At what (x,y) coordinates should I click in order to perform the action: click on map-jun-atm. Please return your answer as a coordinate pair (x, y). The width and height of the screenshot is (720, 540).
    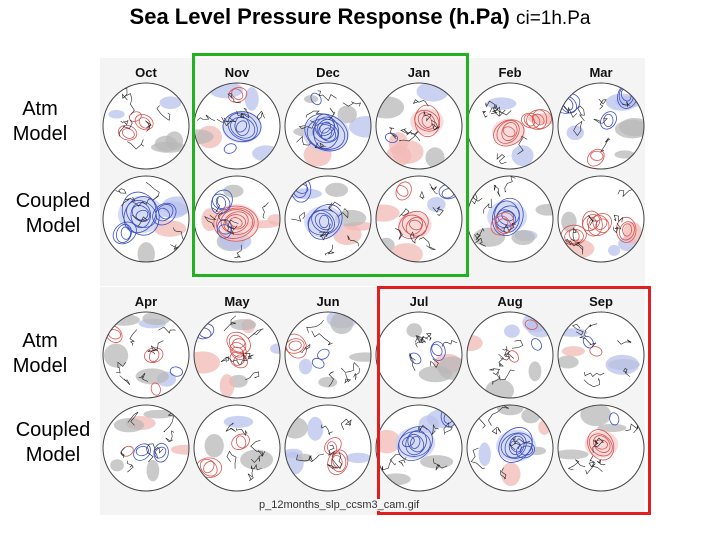
    Looking at the image, I should click on (328, 355).